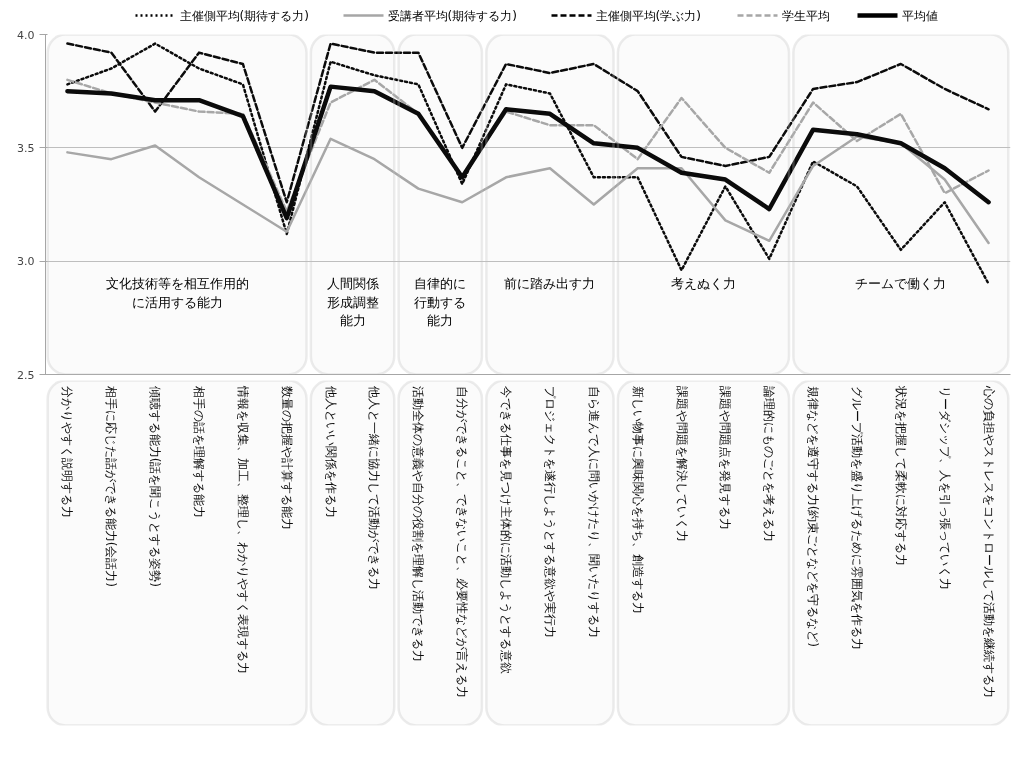 Image resolution: width=1024 pixels, height=761 pixels. I want to click on x-tick-label: グループ活動を盛り上げるために雰囲気を作る力, so click(856, 517).